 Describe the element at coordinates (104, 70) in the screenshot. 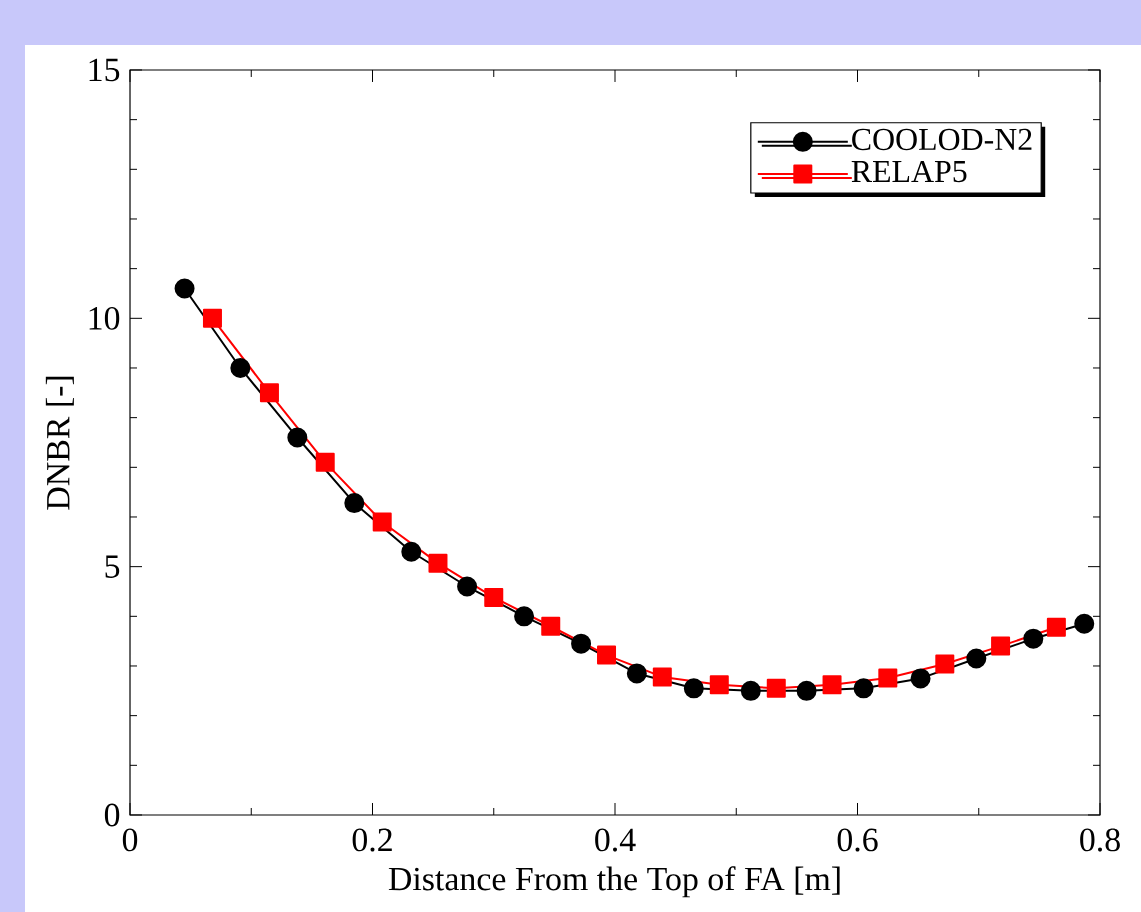

I see `y-tick-label: 15` at that location.